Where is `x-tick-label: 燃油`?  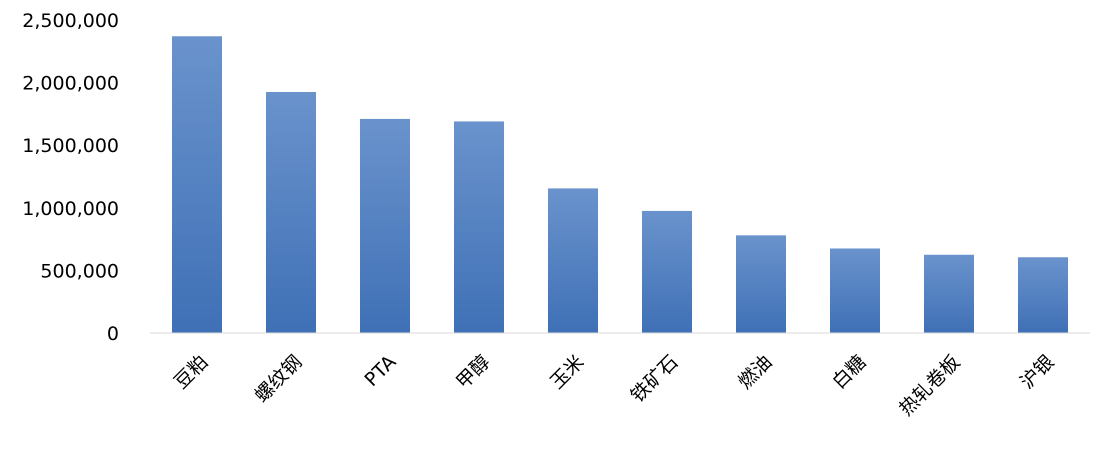
x-tick-label: 燃油 is located at coordinates (755, 372).